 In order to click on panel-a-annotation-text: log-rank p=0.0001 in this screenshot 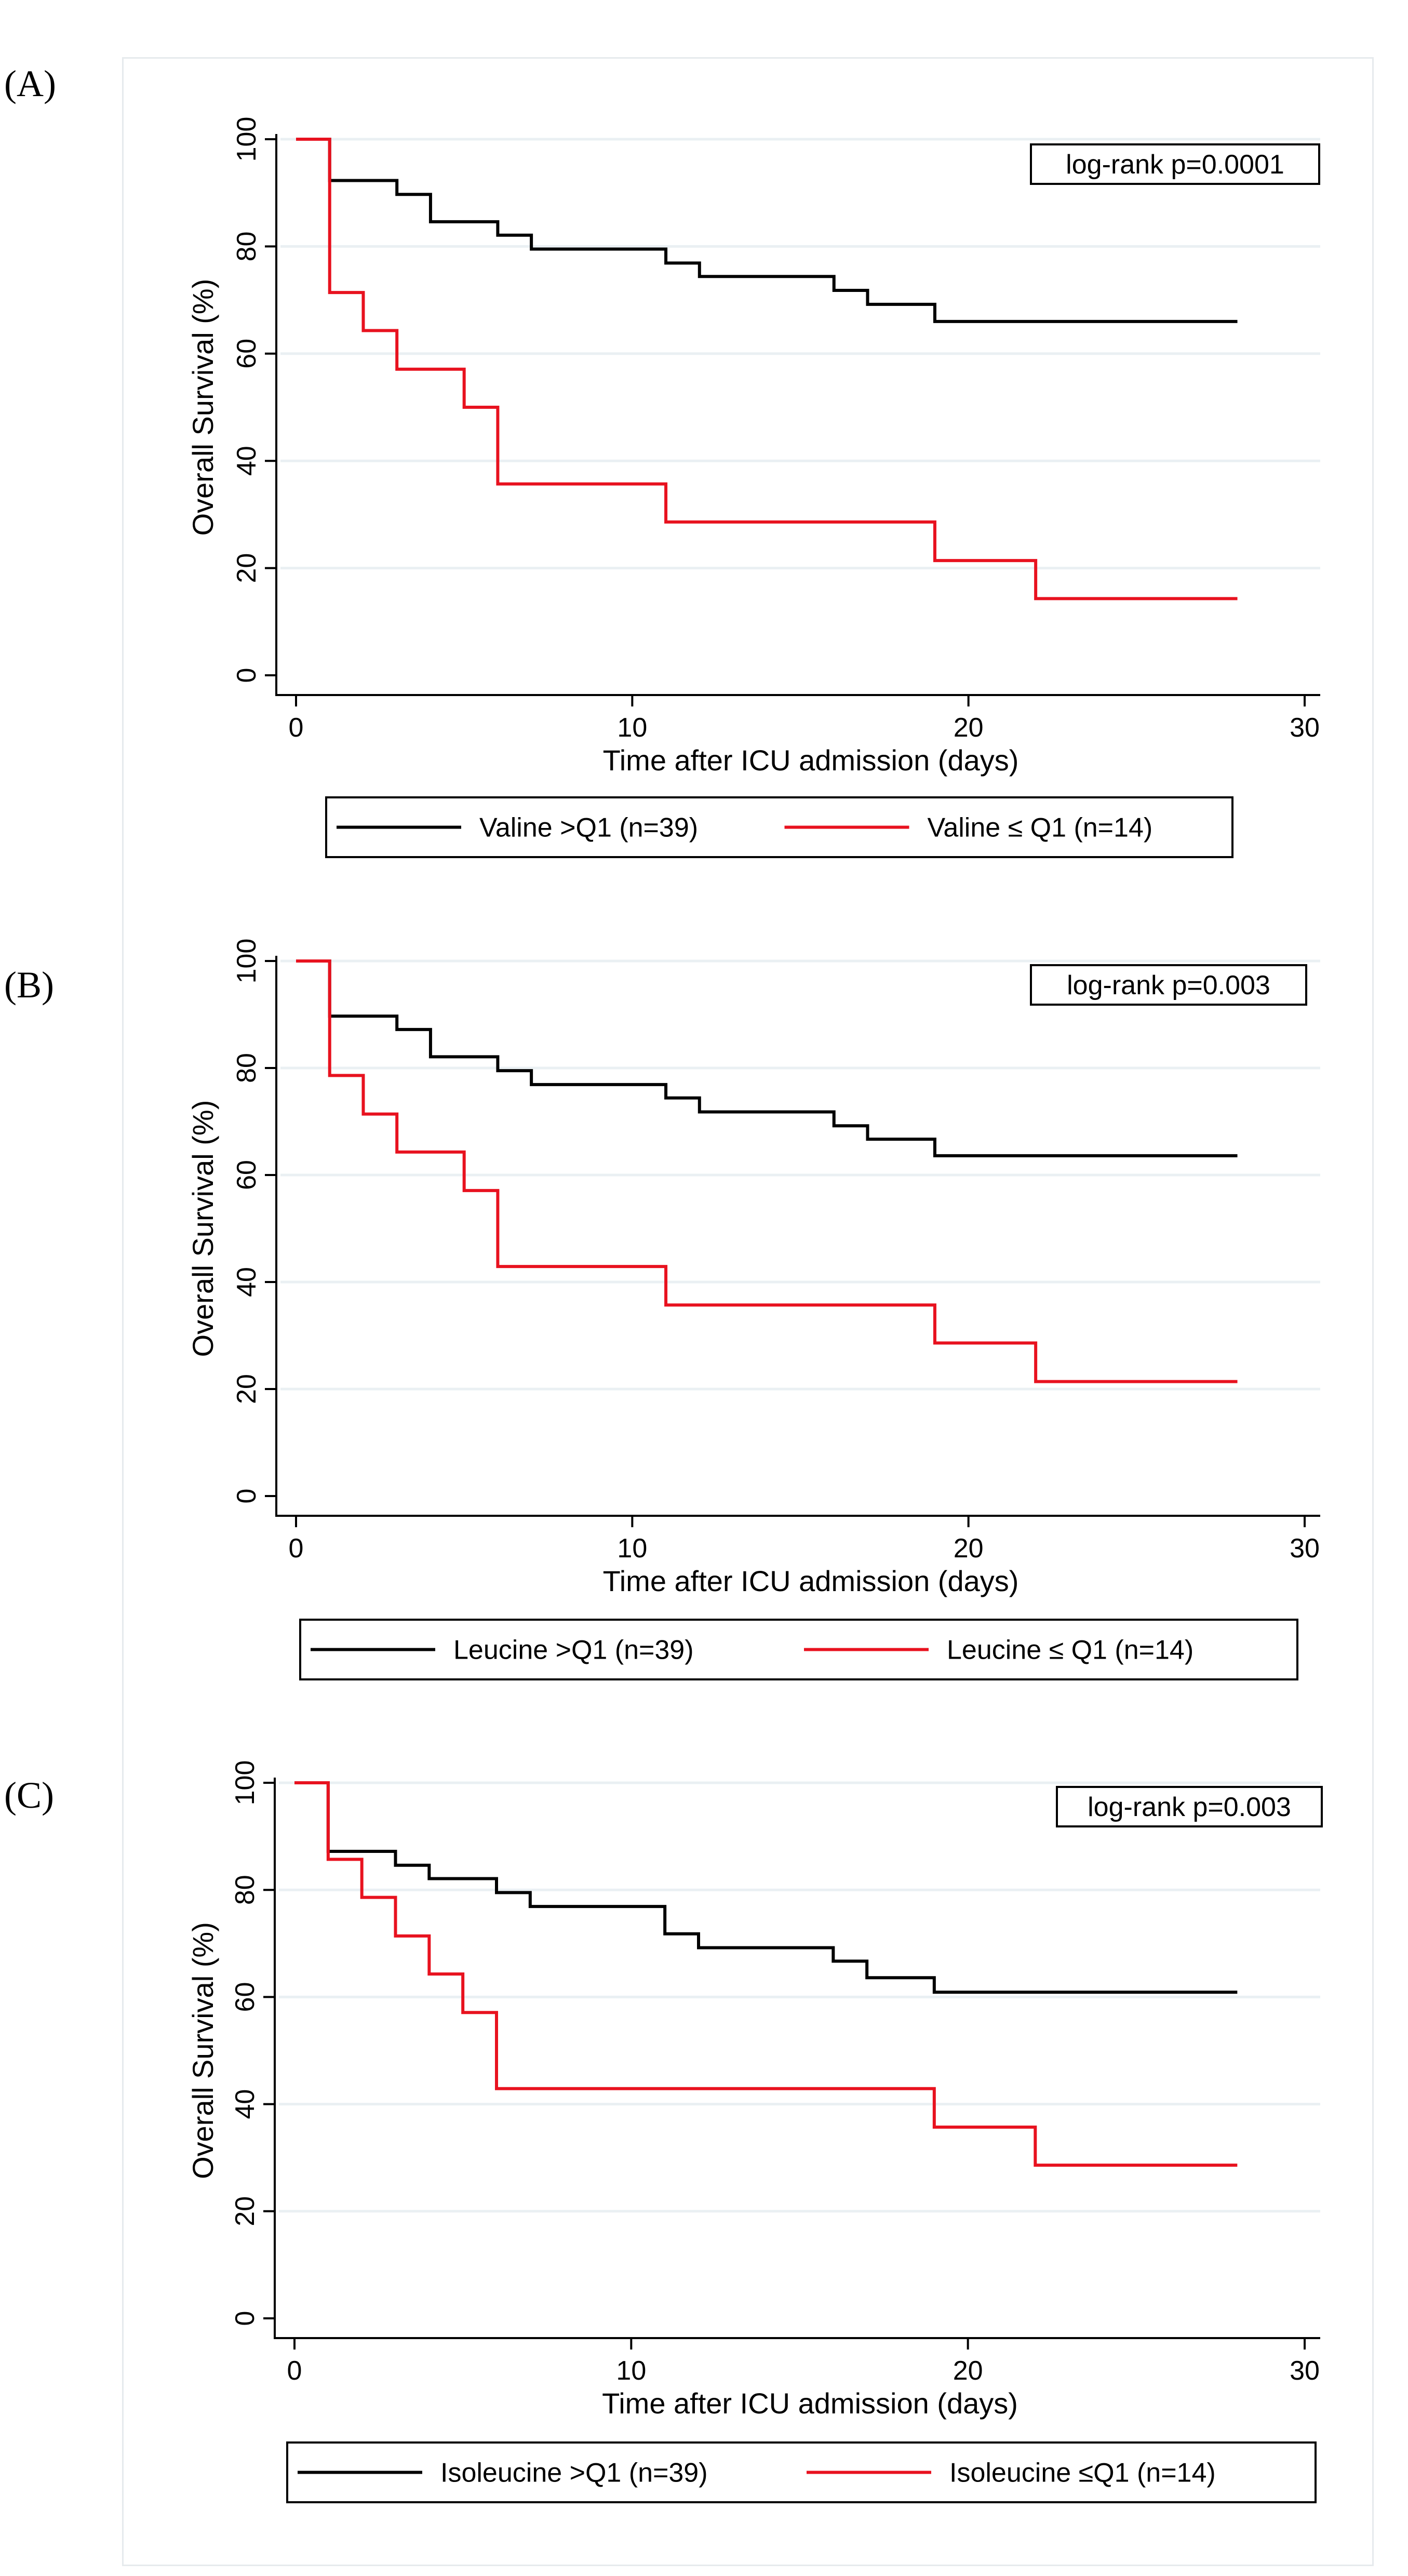, I will do `click(1175, 165)`.